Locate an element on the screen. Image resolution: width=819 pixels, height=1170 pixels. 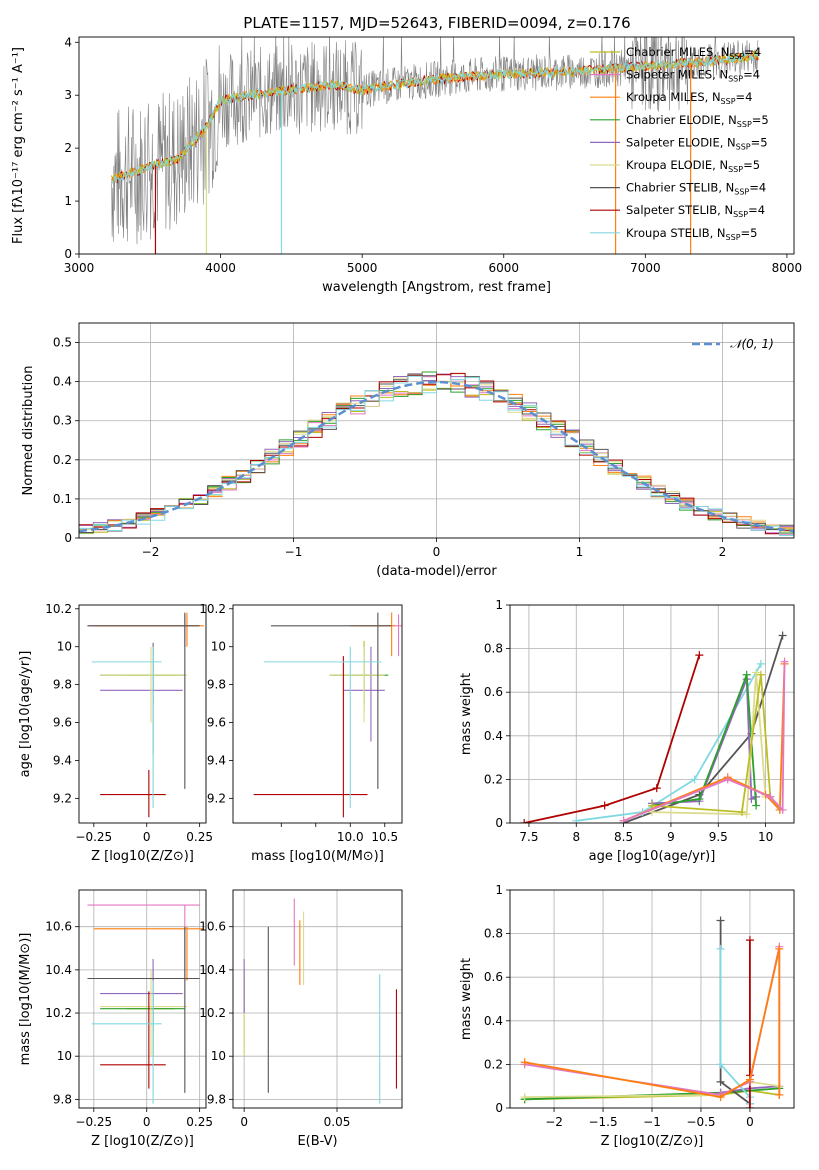
legend-entry: Salpeter STELIB, NSSP=4 is located at coordinates (695, 211).